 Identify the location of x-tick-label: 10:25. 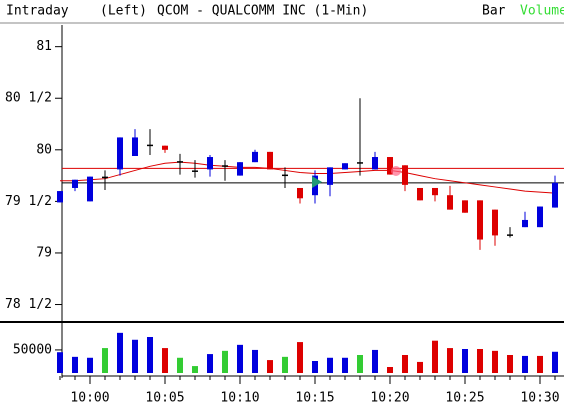
(464, 398).